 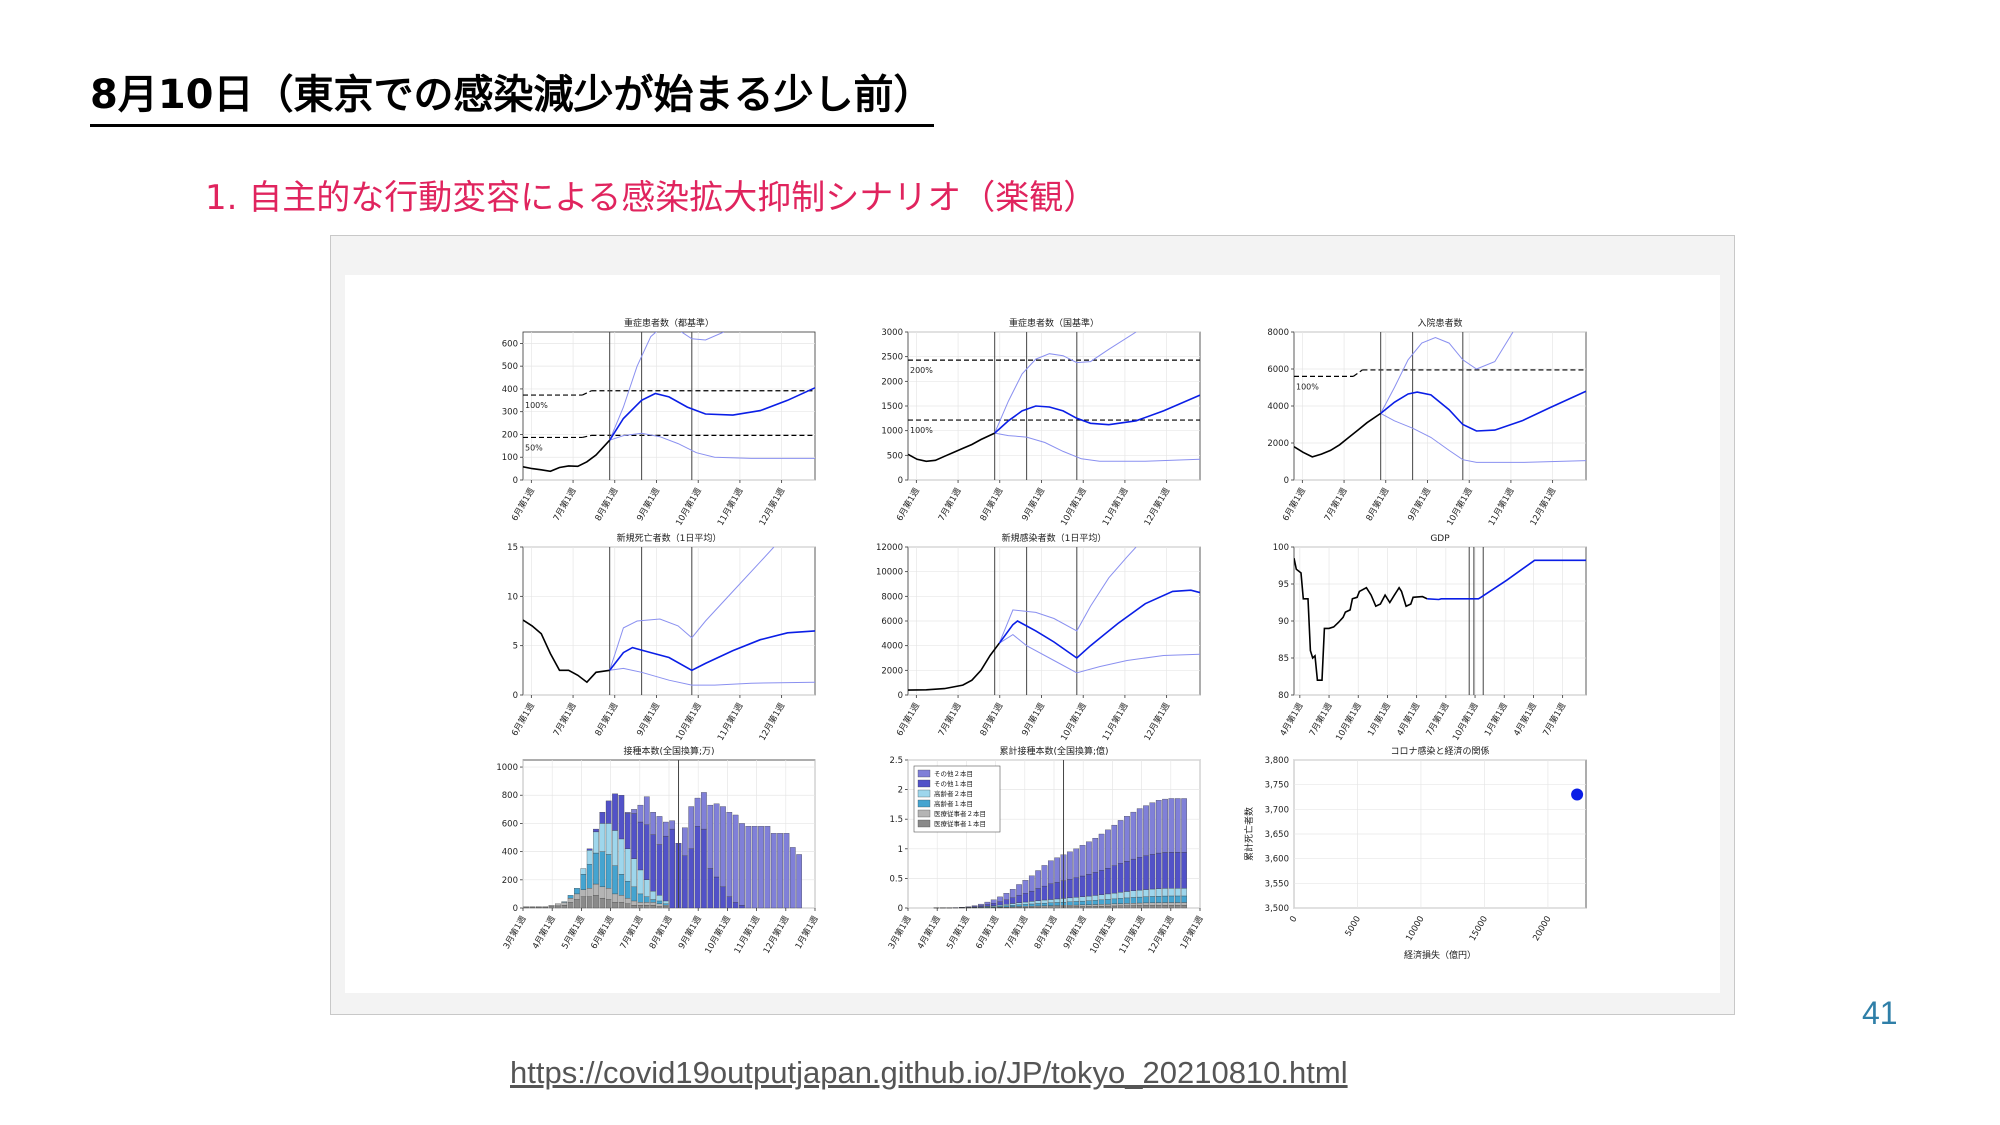 I want to click on chart-title: 重症患者数（都基準）, so click(x=669, y=323).